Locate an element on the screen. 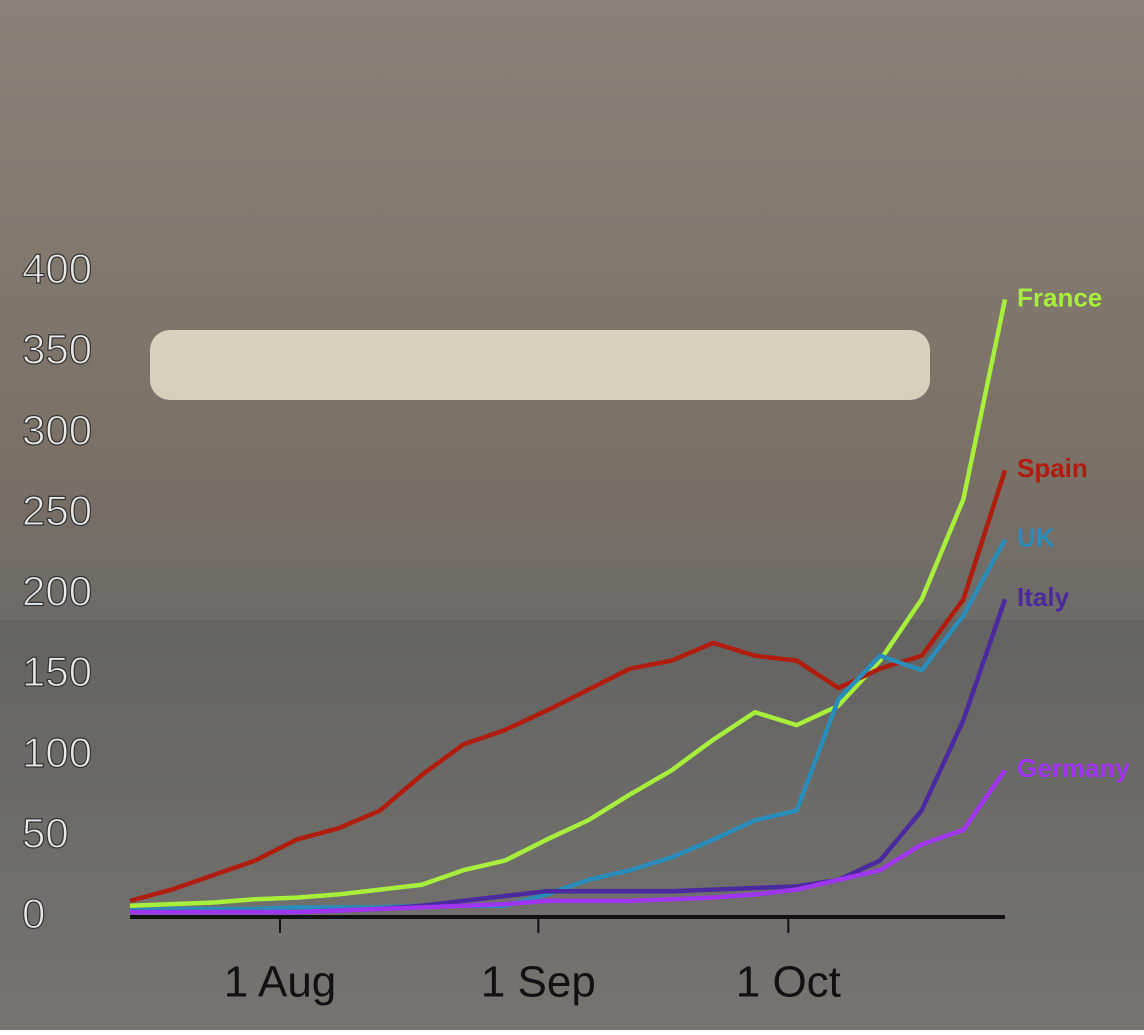 The image size is (1144, 1035). y-tick-label: 350 is located at coordinates (57, 349).